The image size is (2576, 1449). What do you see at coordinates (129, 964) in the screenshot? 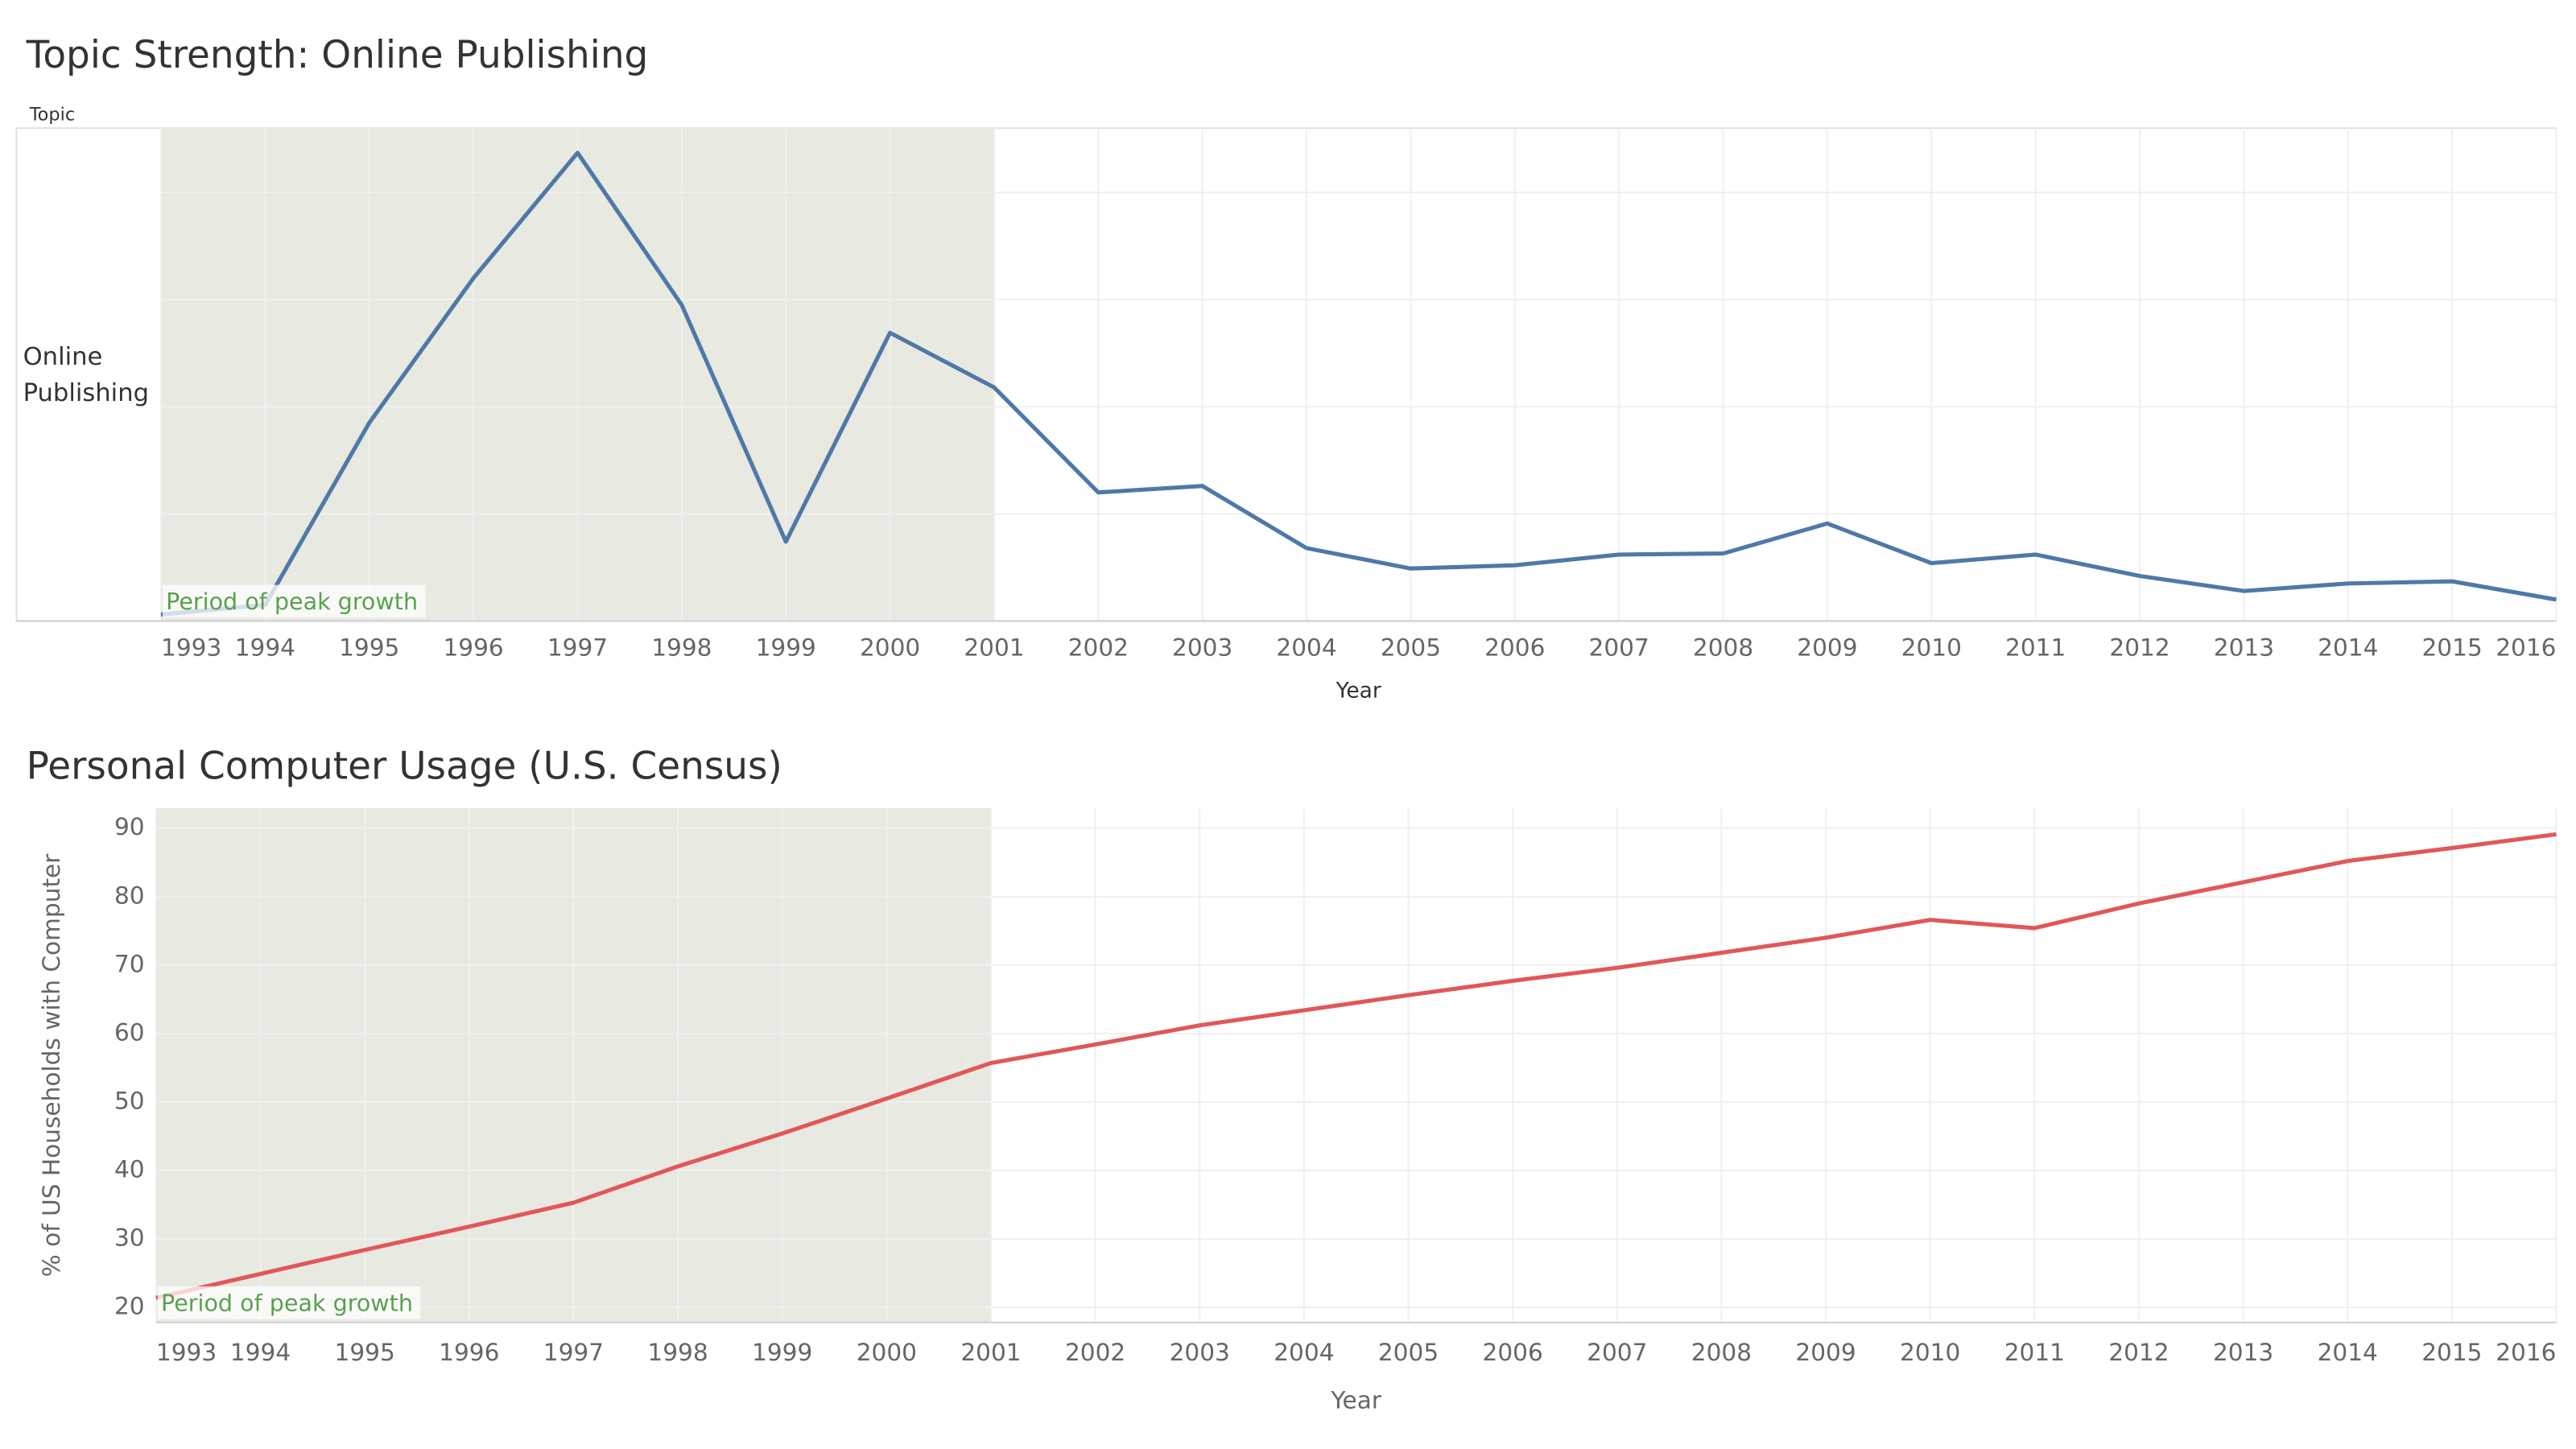
I see `y-tick-label: 70` at bounding box center [129, 964].